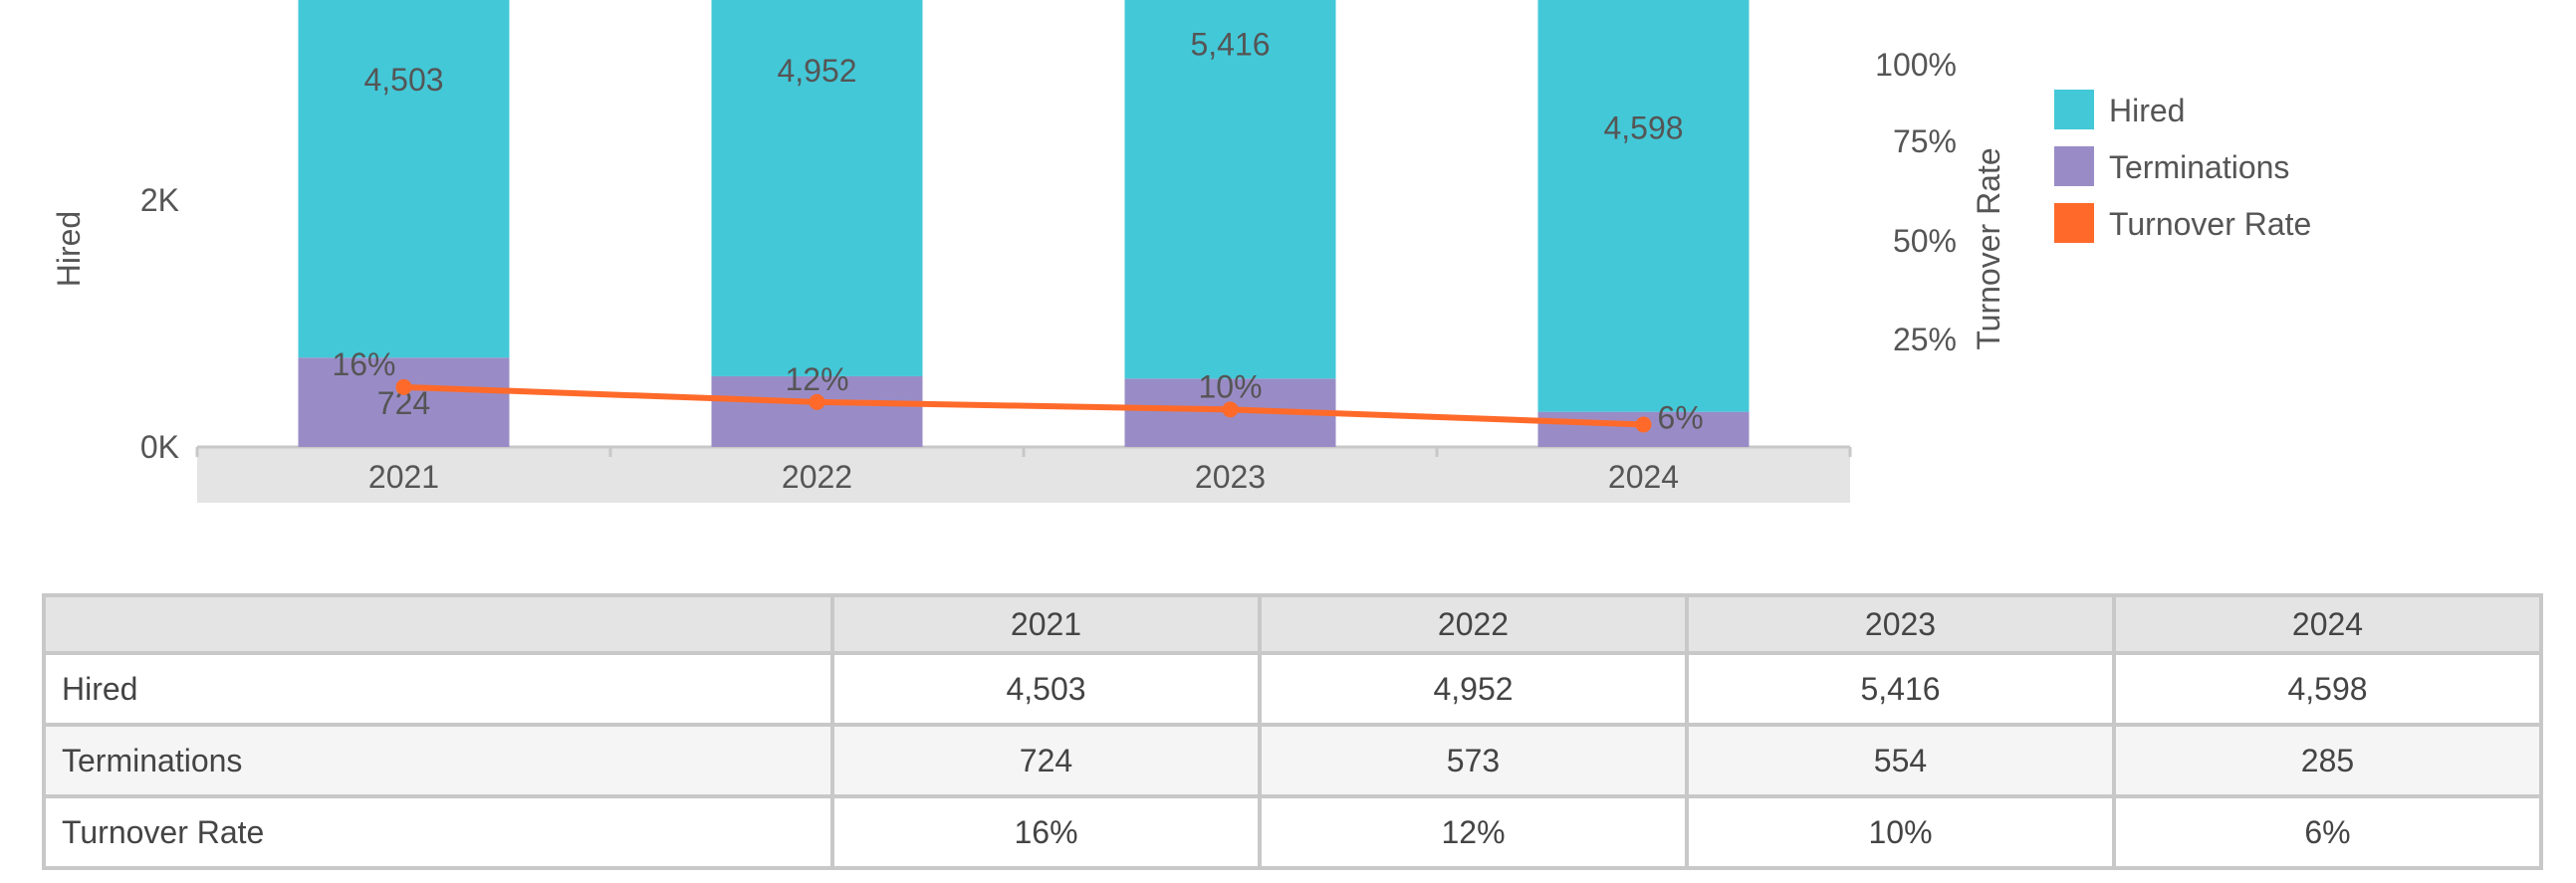 The width and height of the screenshot is (2576, 883). Describe the element at coordinates (1473, 689) in the screenshot. I see `table-cell: 4,952` at that location.